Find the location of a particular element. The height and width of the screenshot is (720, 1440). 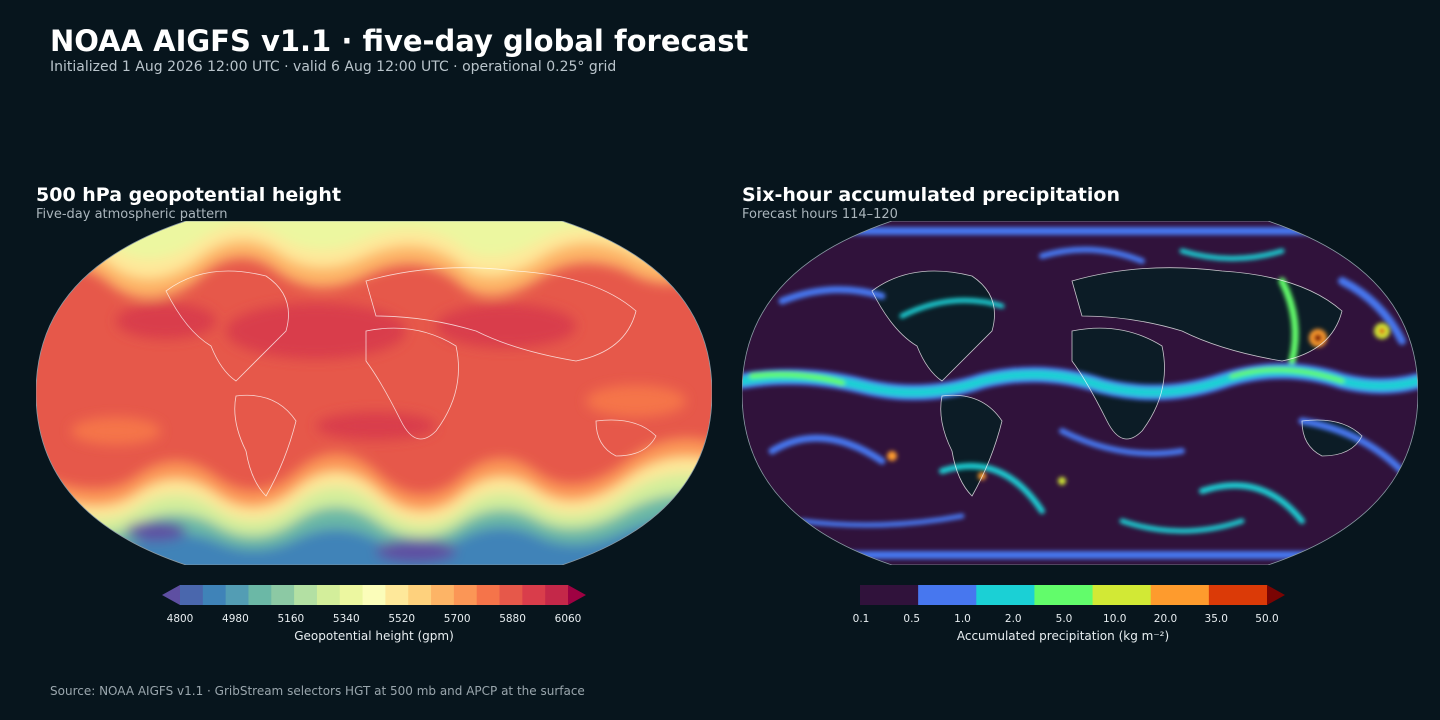

colorbar-tick-label: 4980 is located at coordinates (235, 619).